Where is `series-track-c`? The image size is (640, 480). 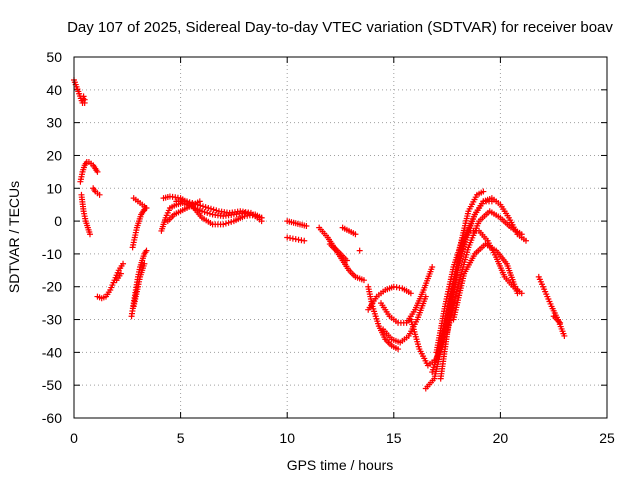 series-track-c is located at coordinates (96, 191).